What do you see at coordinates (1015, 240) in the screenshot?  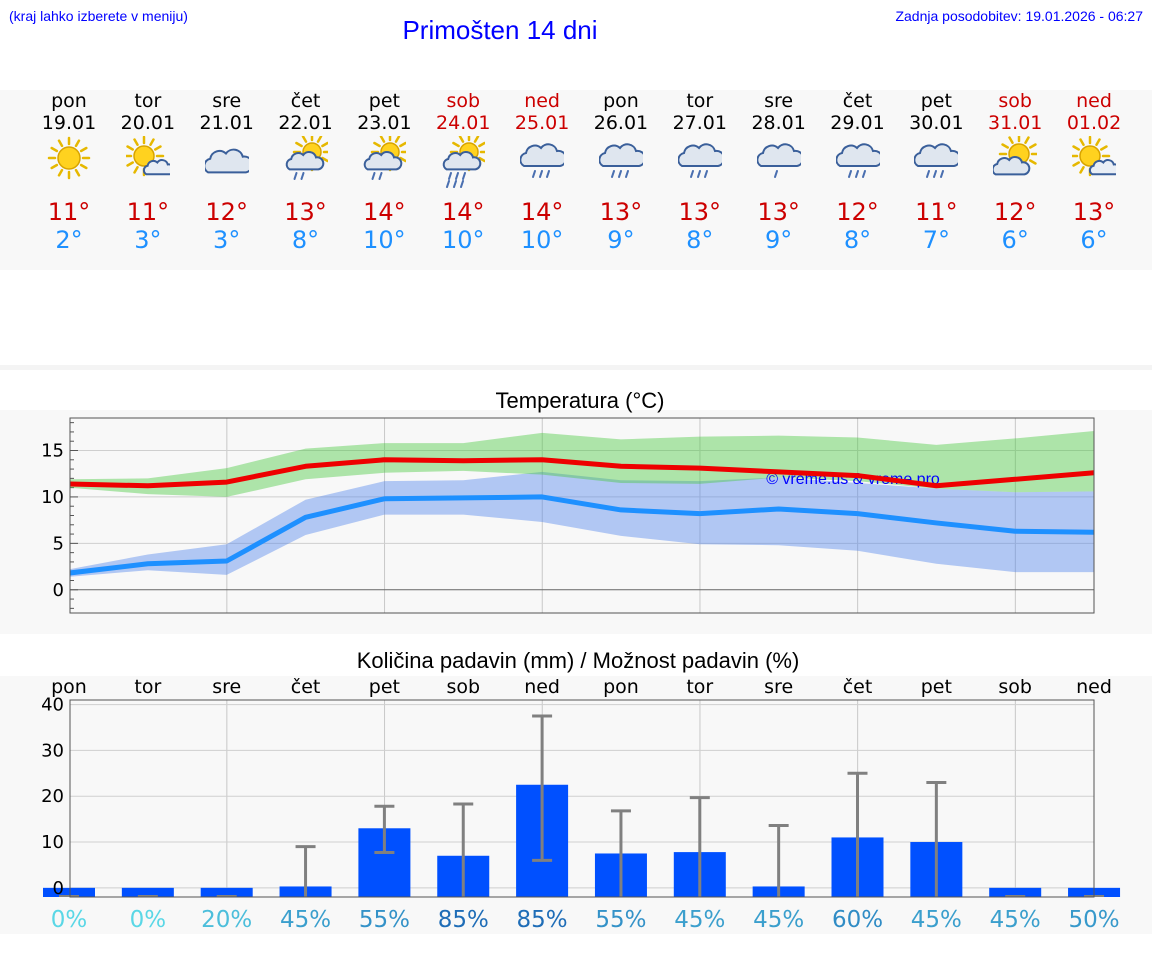 I see `min-temp: 6°` at bounding box center [1015, 240].